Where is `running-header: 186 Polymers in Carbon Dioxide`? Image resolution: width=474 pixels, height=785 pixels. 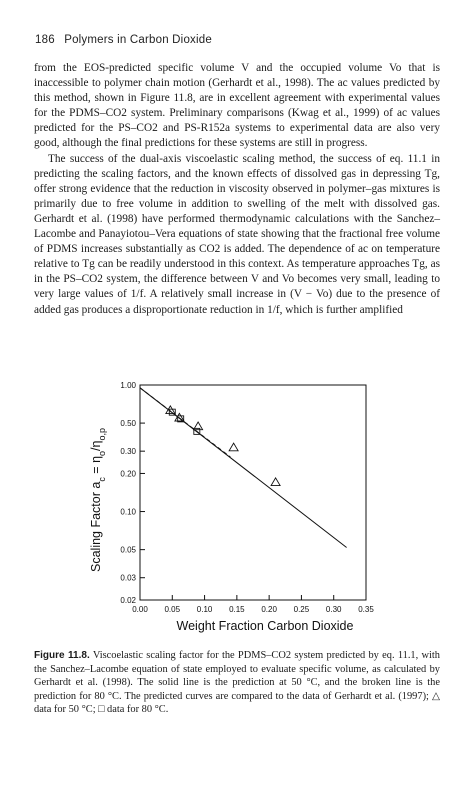
running-header: 186 Polymers in Carbon Dioxide is located at coordinates (123, 40).